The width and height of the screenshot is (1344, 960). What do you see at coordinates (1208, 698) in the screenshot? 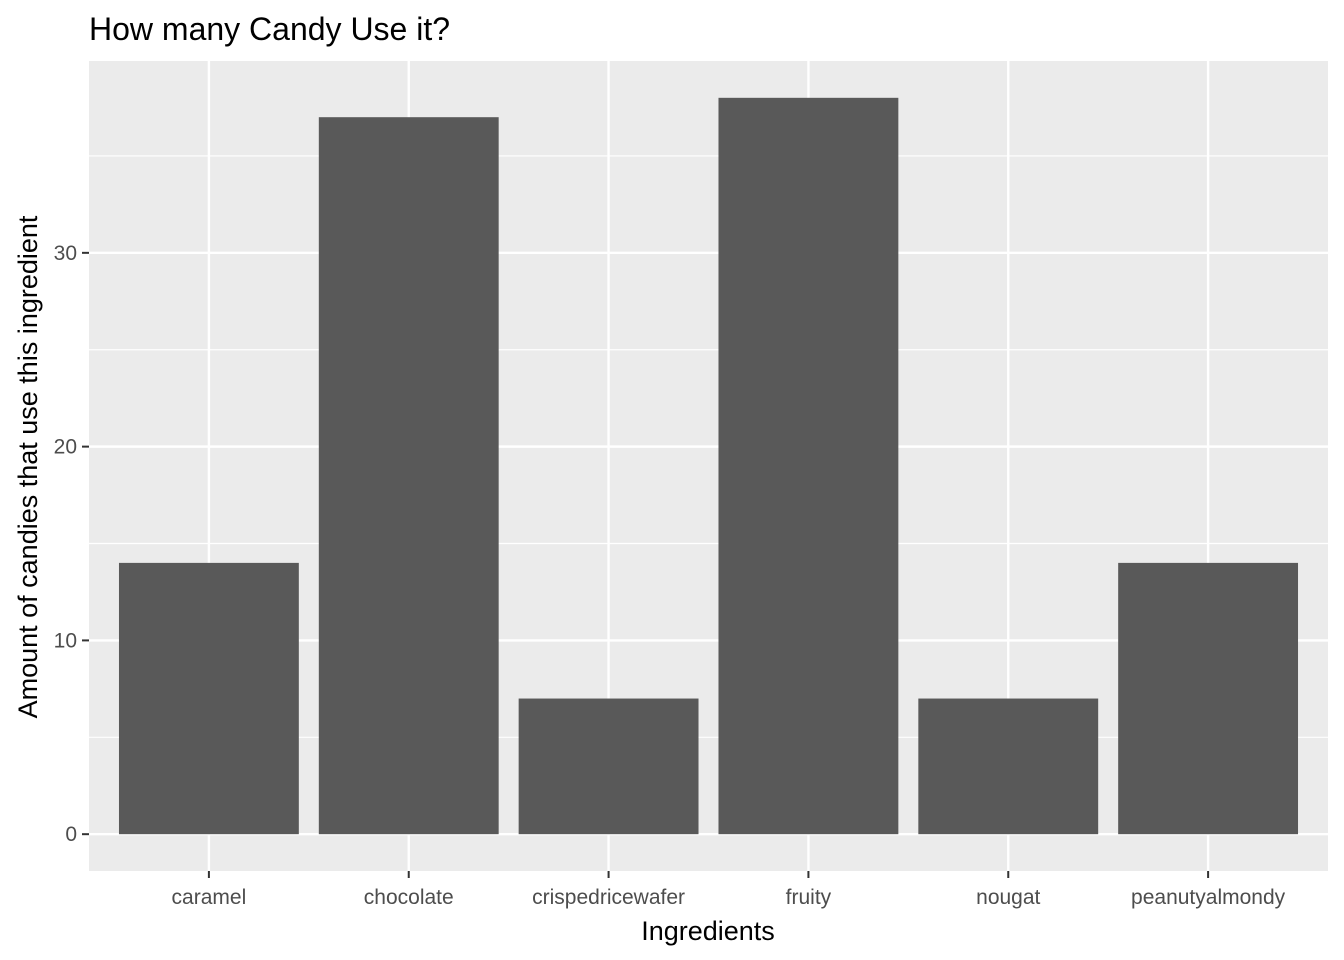
I see `bar-peanutyalmondy` at bounding box center [1208, 698].